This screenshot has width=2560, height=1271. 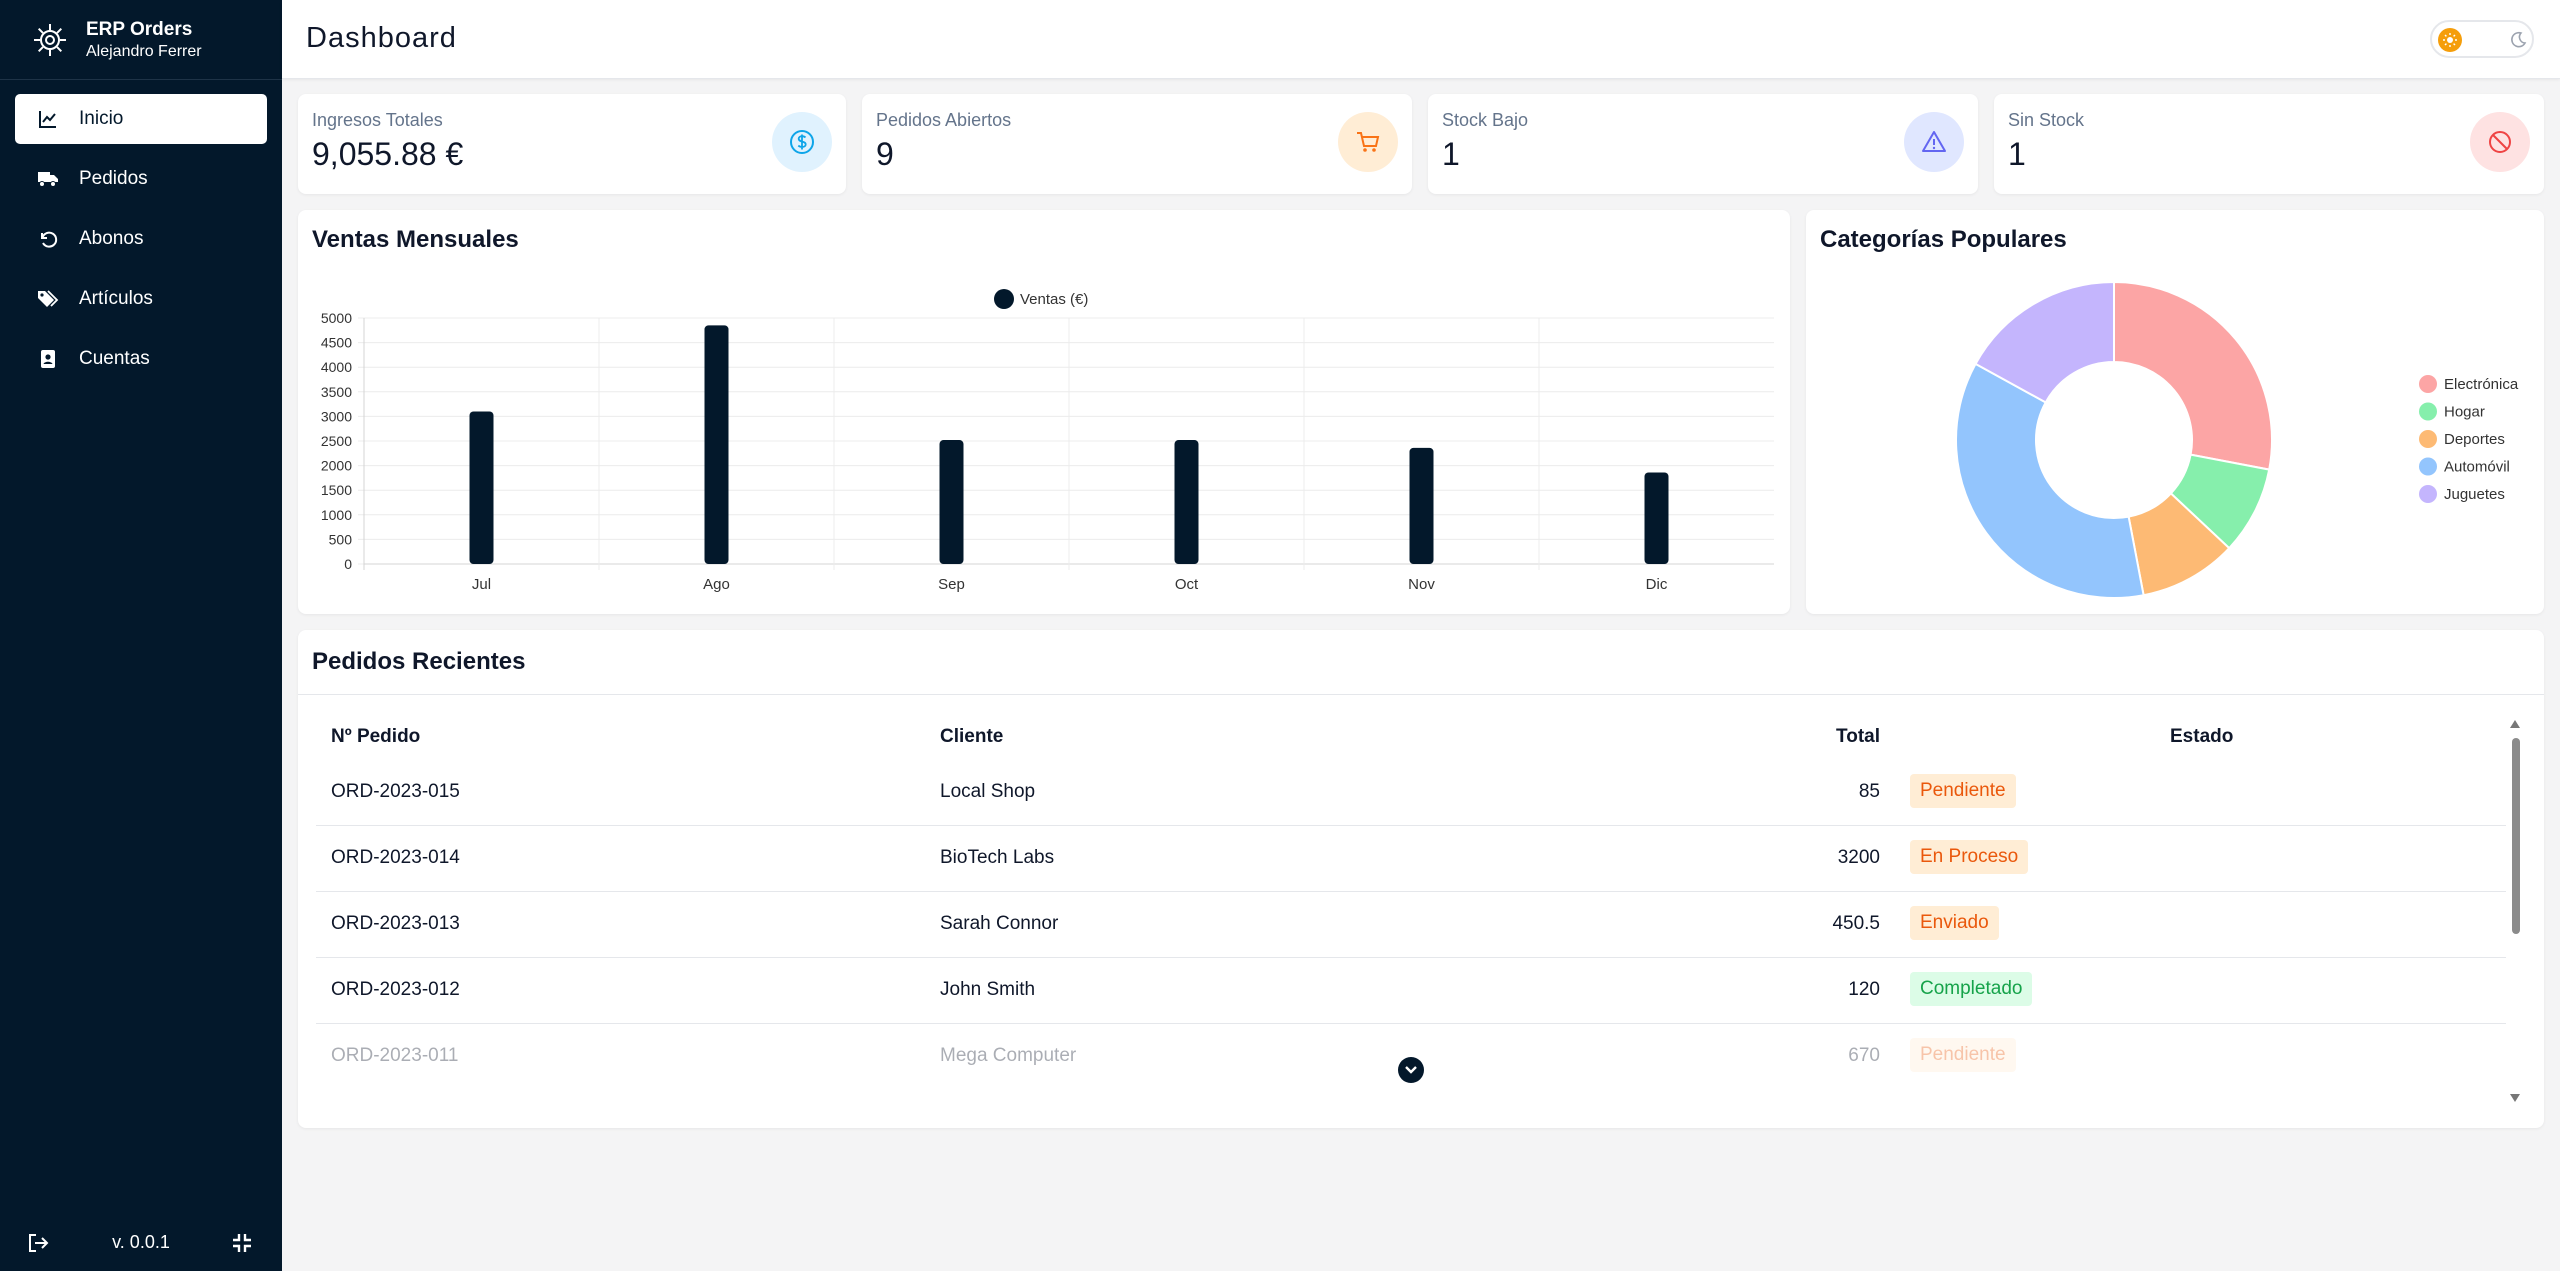 What do you see at coordinates (1411, 793) in the screenshot?
I see `table-row: ORD-2023-015 Local Shop 85 Pendiente` at bounding box center [1411, 793].